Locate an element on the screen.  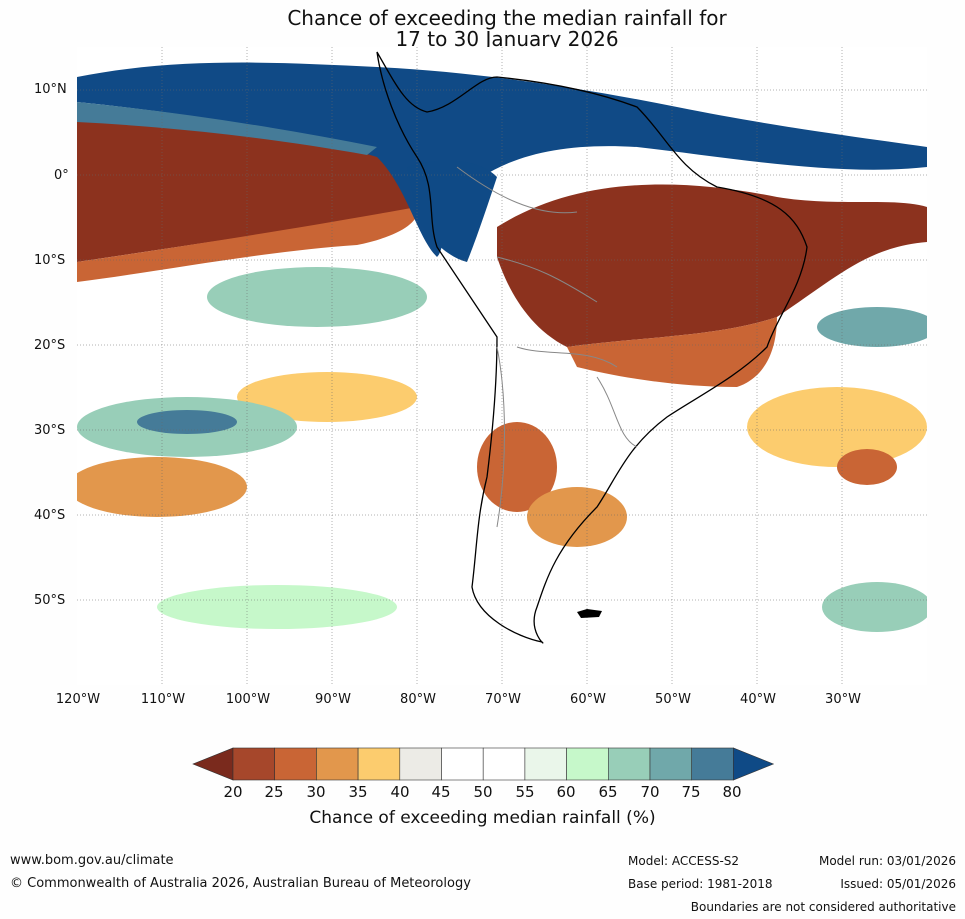
wet-patch-south-pacific is located at coordinates (277, 607).